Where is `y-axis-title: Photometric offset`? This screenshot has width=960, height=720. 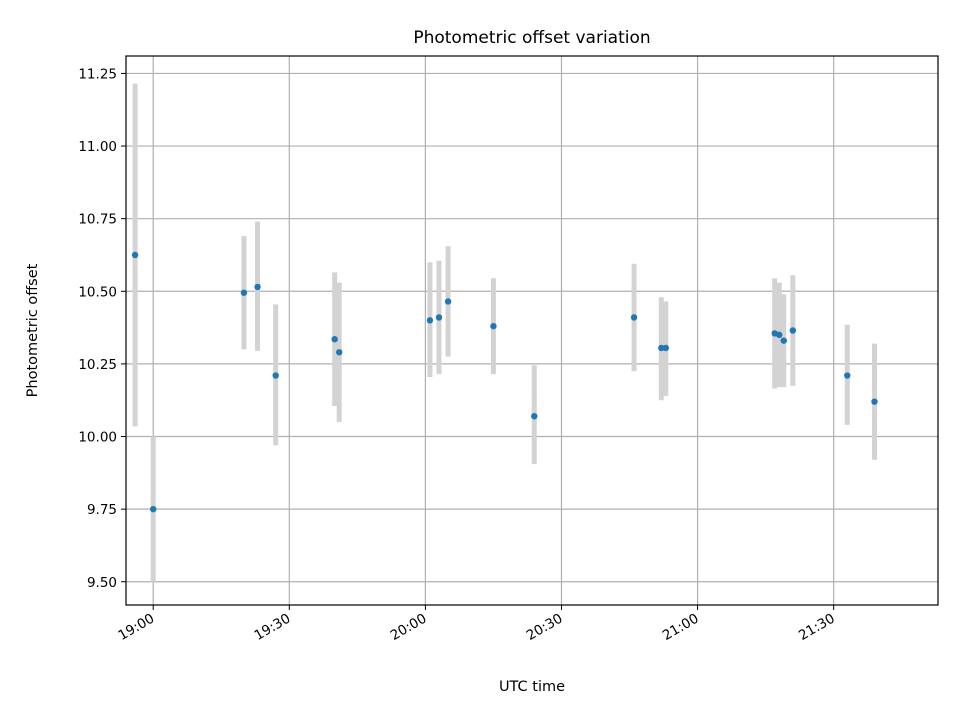
y-axis-title: Photometric offset is located at coordinates (33, 330).